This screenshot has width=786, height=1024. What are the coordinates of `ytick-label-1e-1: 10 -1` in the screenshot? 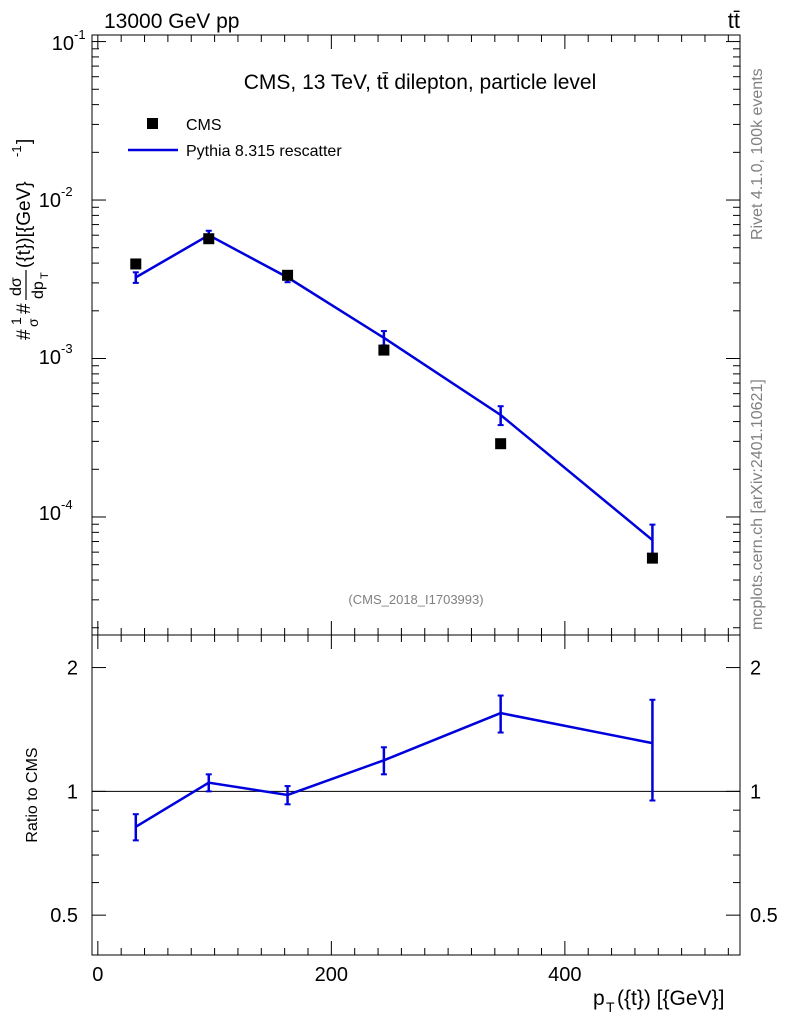 It's located at (69, 41).